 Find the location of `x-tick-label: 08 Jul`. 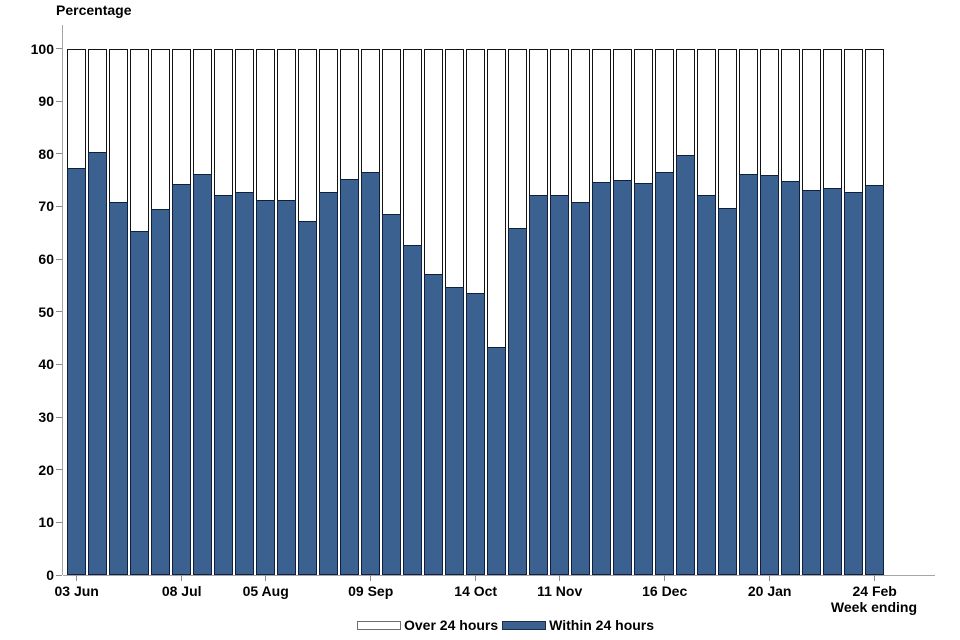

x-tick-label: 08 Jul is located at coordinates (181, 591).